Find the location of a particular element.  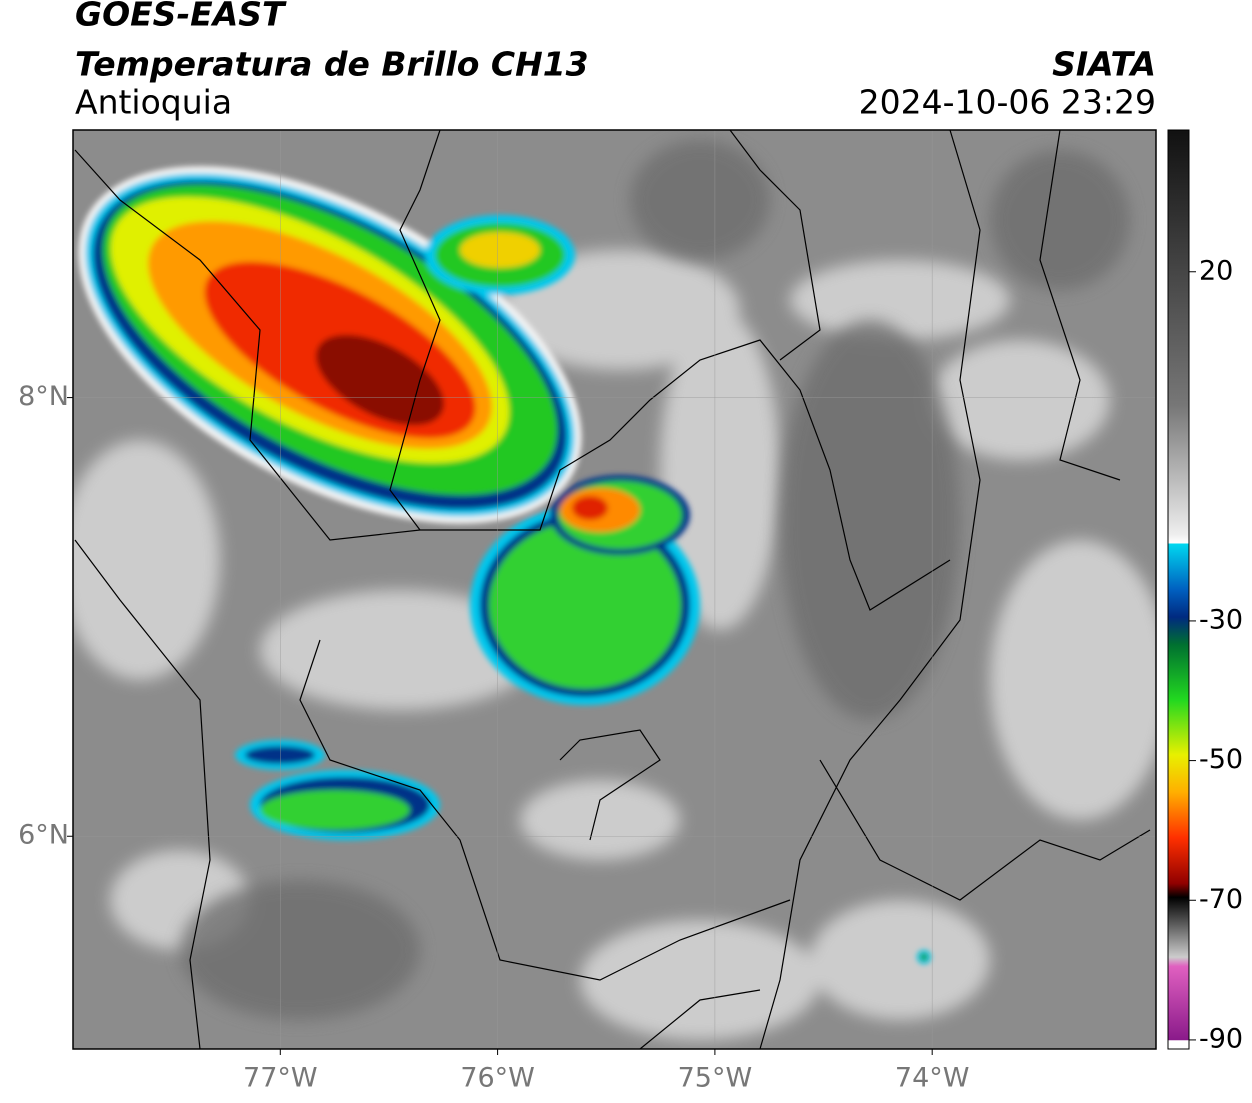

colorbar-tick-label: -30 is located at coordinates (1221, 619).